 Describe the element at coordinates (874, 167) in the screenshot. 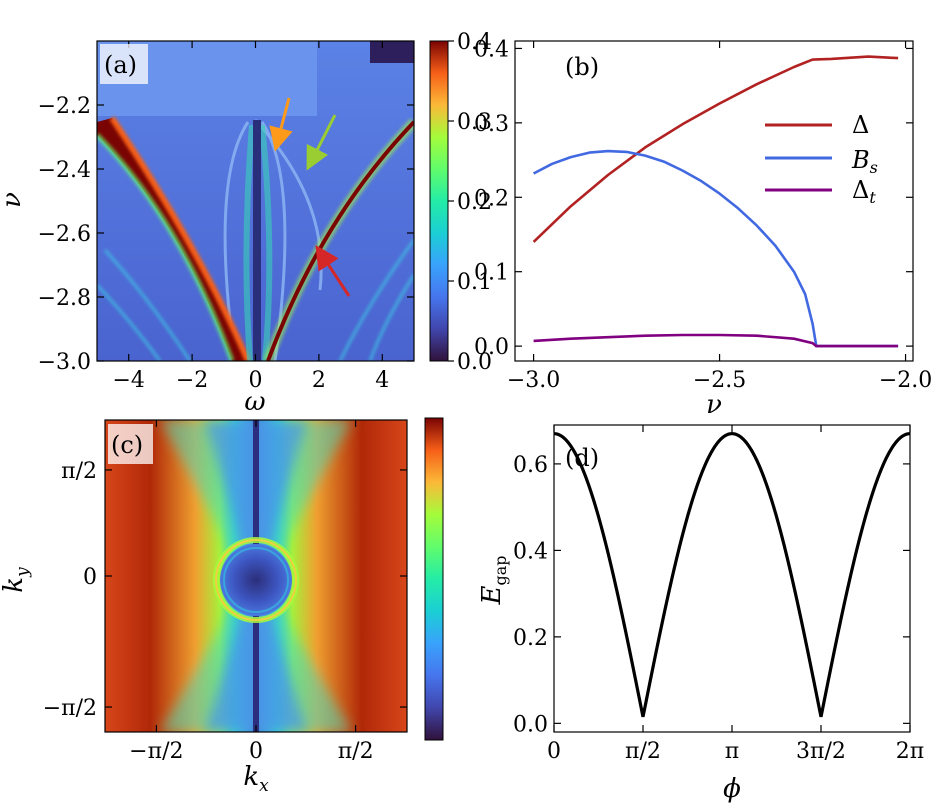

I see `legend-b-bs-sub: s` at that location.